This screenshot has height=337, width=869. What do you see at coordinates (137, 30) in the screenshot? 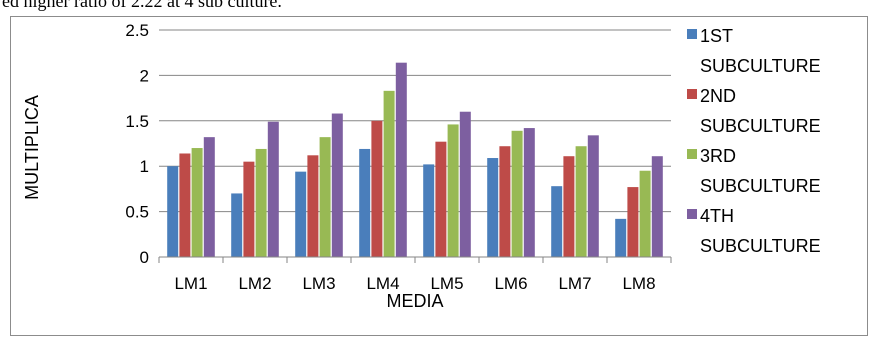
I see `y-tick-label: 2.5` at bounding box center [137, 30].